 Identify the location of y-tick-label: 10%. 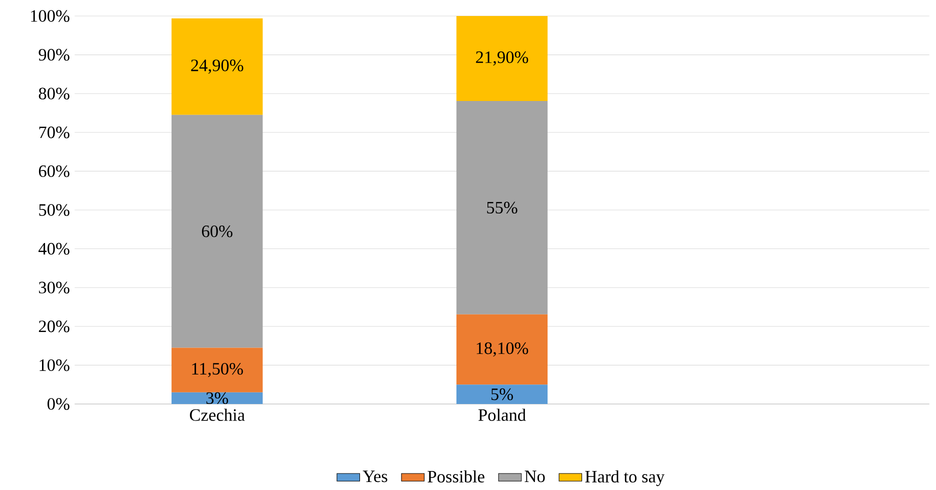
(55, 365).